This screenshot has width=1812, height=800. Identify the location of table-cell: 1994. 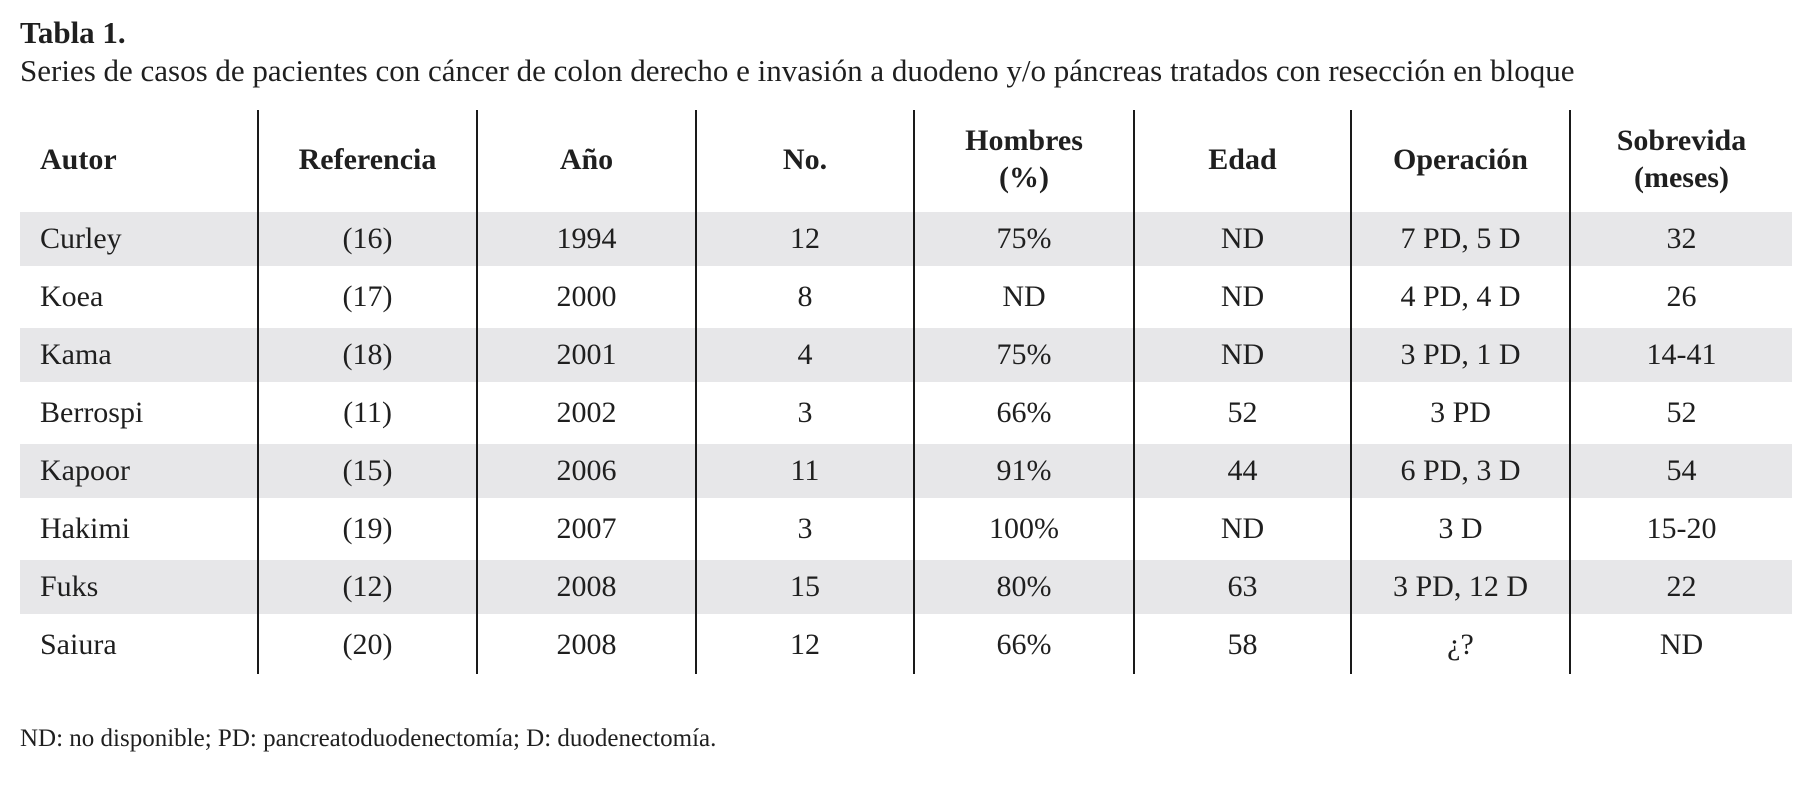
(585, 239).